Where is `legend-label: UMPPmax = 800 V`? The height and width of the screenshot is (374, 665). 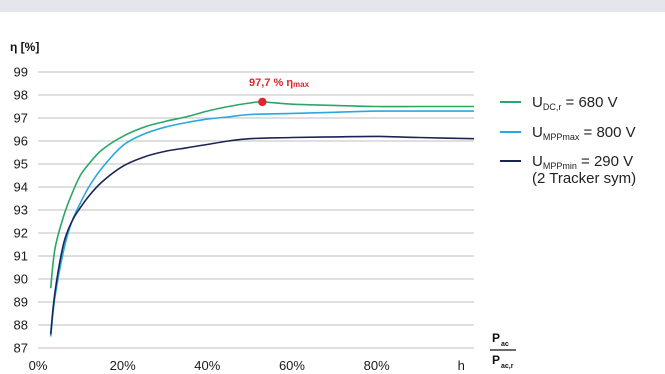 legend-label: UMPPmax = 800 V is located at coordinates (584, 133).